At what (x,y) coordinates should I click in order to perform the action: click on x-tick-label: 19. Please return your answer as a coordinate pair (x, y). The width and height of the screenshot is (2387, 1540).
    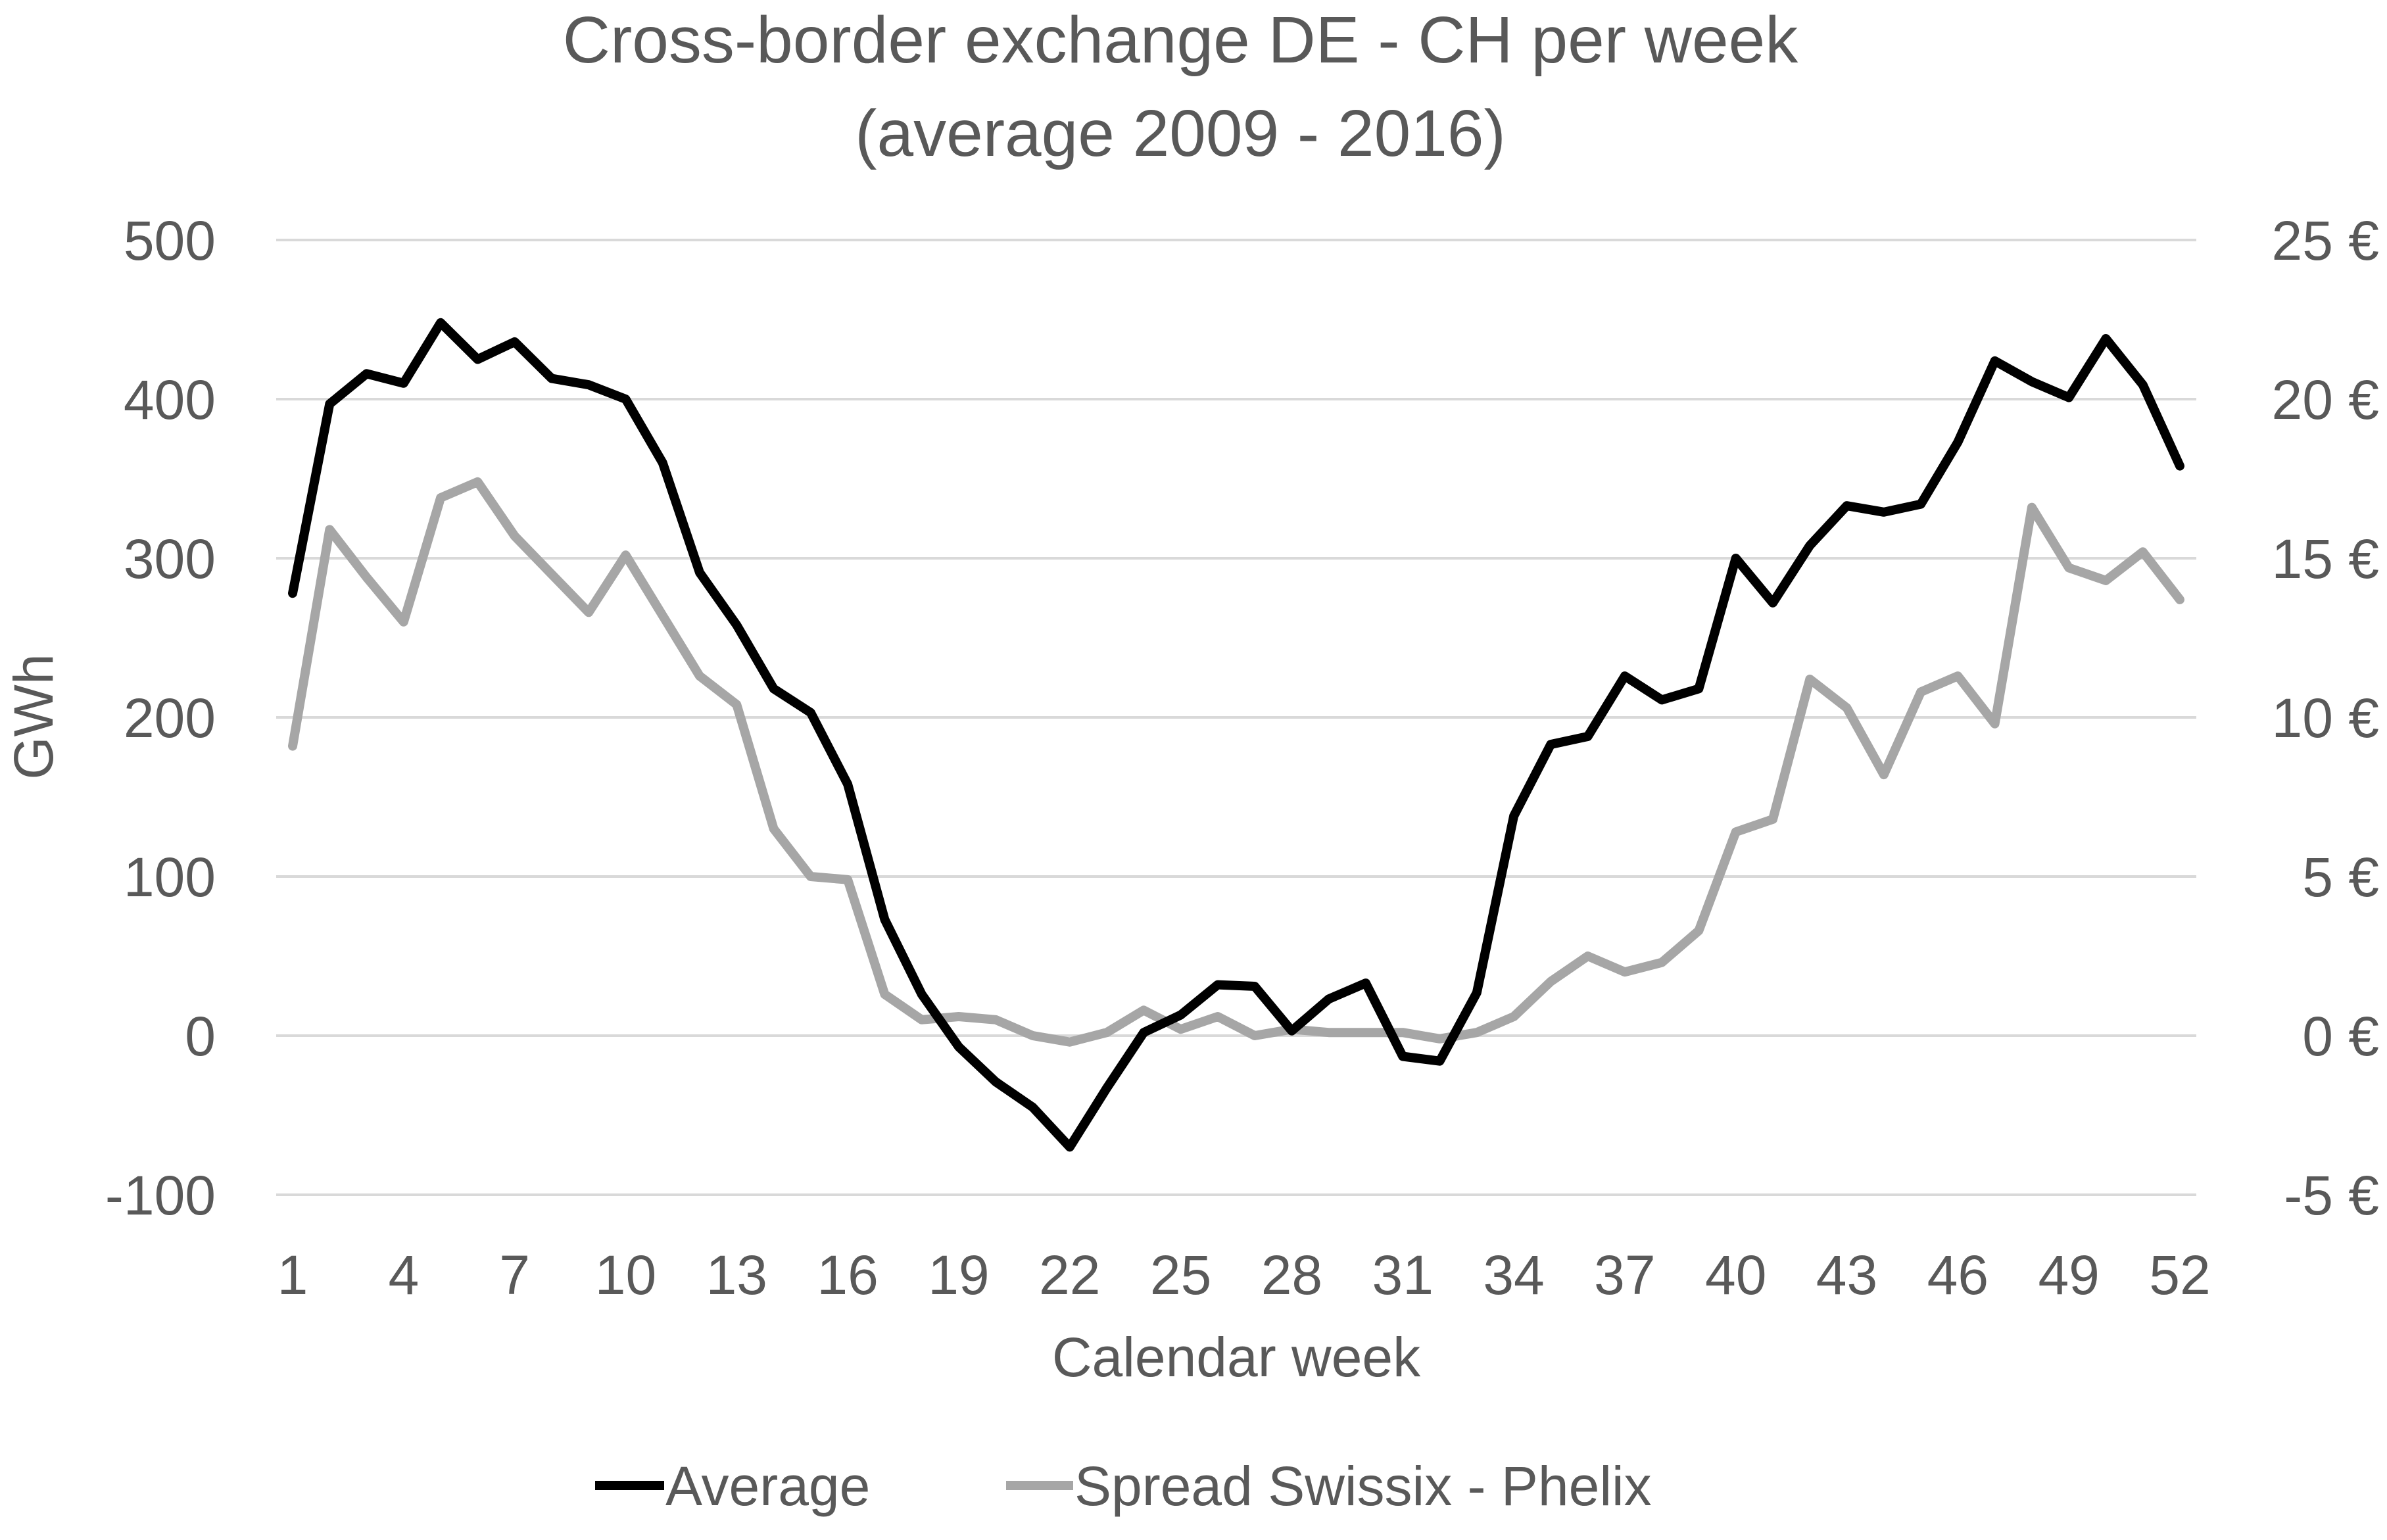
    Looking at the image, I should click on (958, 1275).